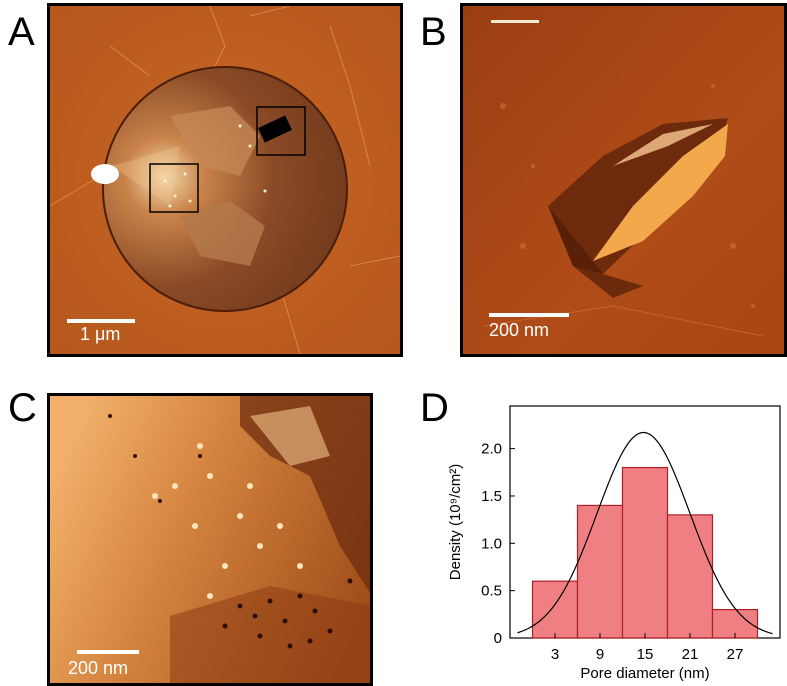 The image size is (787, 686). Describe the element at coordinates (491, 543) in the screenshot. I see `y-tick-label-3: 1.0` at that location.